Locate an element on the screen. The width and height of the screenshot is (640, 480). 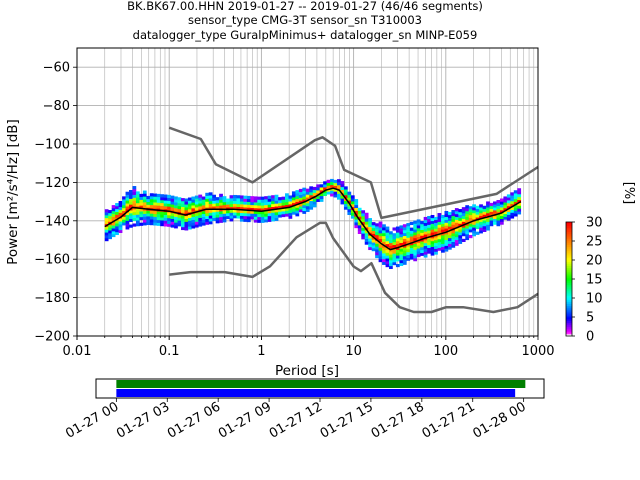
y-axis-ticks: −200 −180 −160 −140 −120 −100 −80 −60 is located at coordinates (55, 203).